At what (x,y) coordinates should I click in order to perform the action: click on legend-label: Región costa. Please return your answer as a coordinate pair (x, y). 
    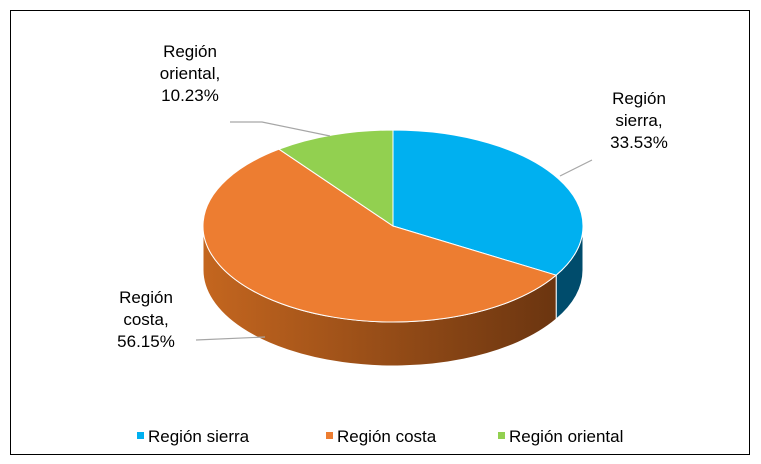
    Looking at the image, I should click on (387, 436).